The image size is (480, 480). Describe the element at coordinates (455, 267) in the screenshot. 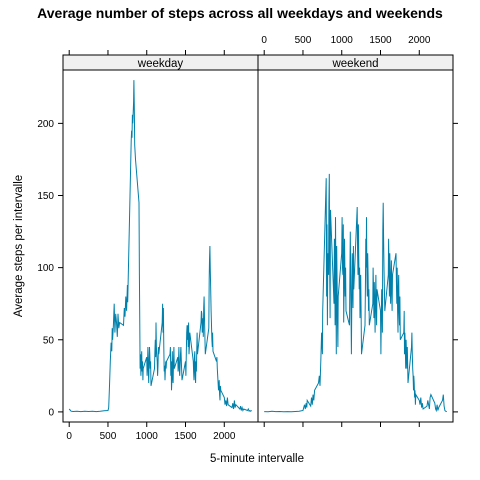

I see `y-axis-right` at that location.